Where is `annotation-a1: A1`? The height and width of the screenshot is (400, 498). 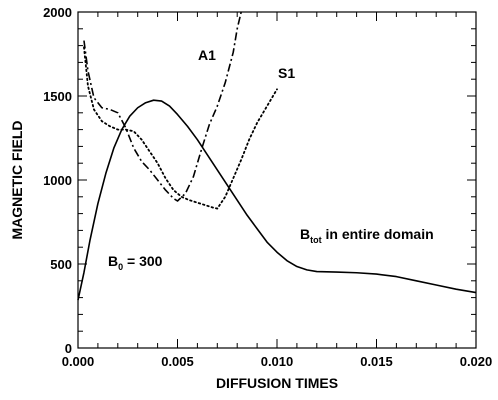 annotation-a1: A1 is located at coordinates (207, 55).